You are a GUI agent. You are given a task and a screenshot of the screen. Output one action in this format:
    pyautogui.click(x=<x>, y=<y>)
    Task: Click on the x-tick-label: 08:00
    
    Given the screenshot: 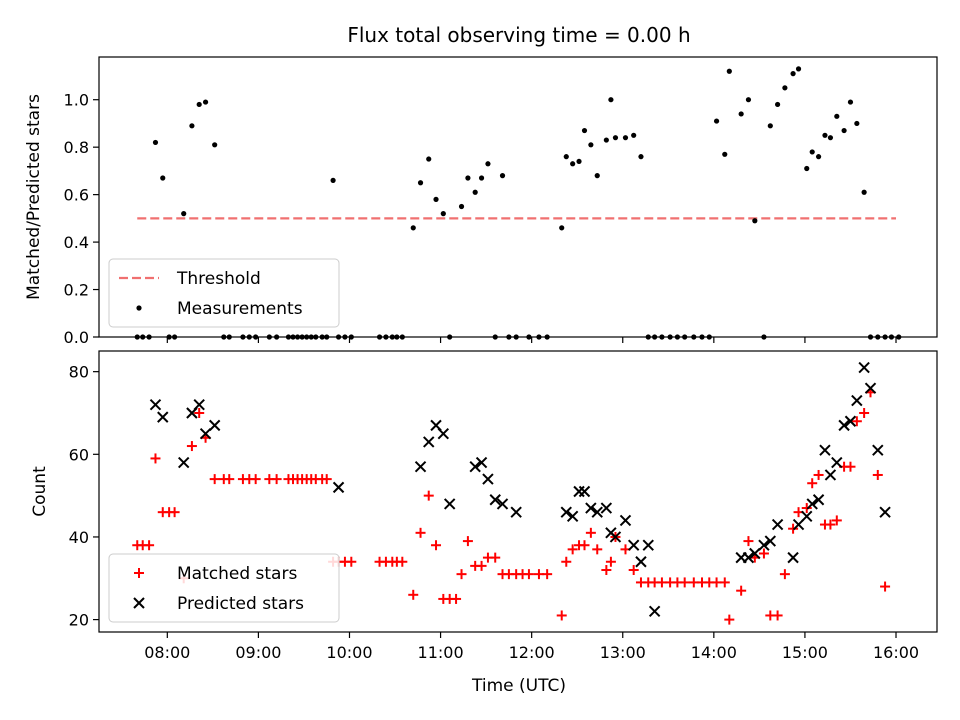 What is the action you would take?
    pyautogui.click(x=167, y=652)
    